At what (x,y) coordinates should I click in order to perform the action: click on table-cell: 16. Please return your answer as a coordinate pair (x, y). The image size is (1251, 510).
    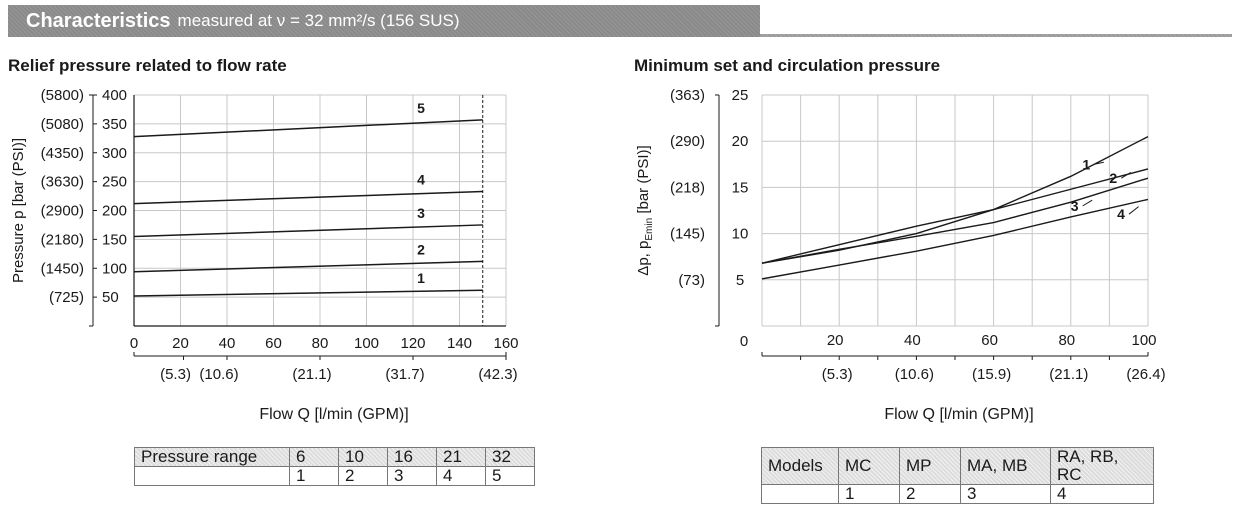
    Looking at the image, I should click on (412, 457).